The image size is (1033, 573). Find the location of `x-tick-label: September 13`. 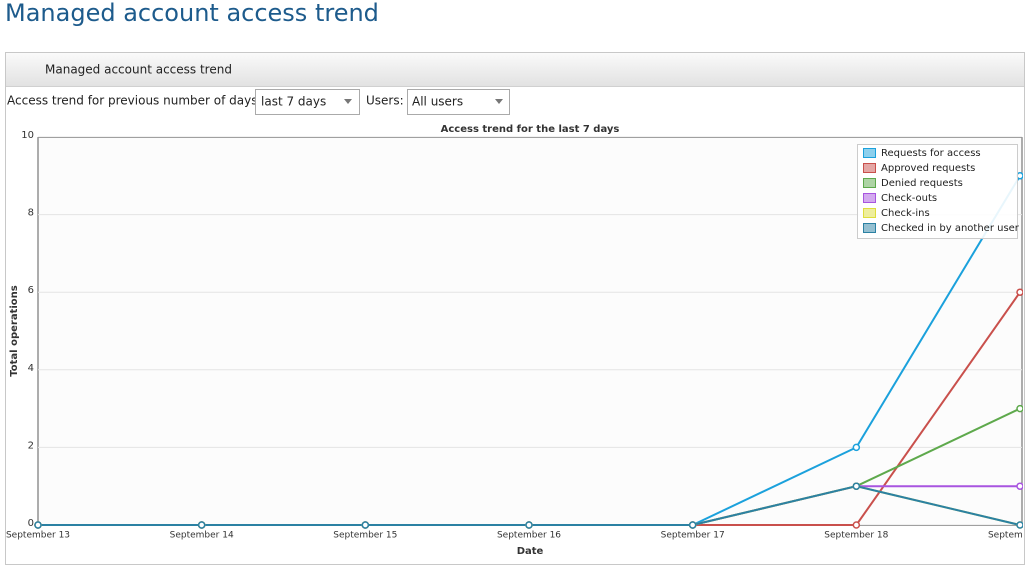

x-tick-label: September 13 is located at coordinates (38, 536).